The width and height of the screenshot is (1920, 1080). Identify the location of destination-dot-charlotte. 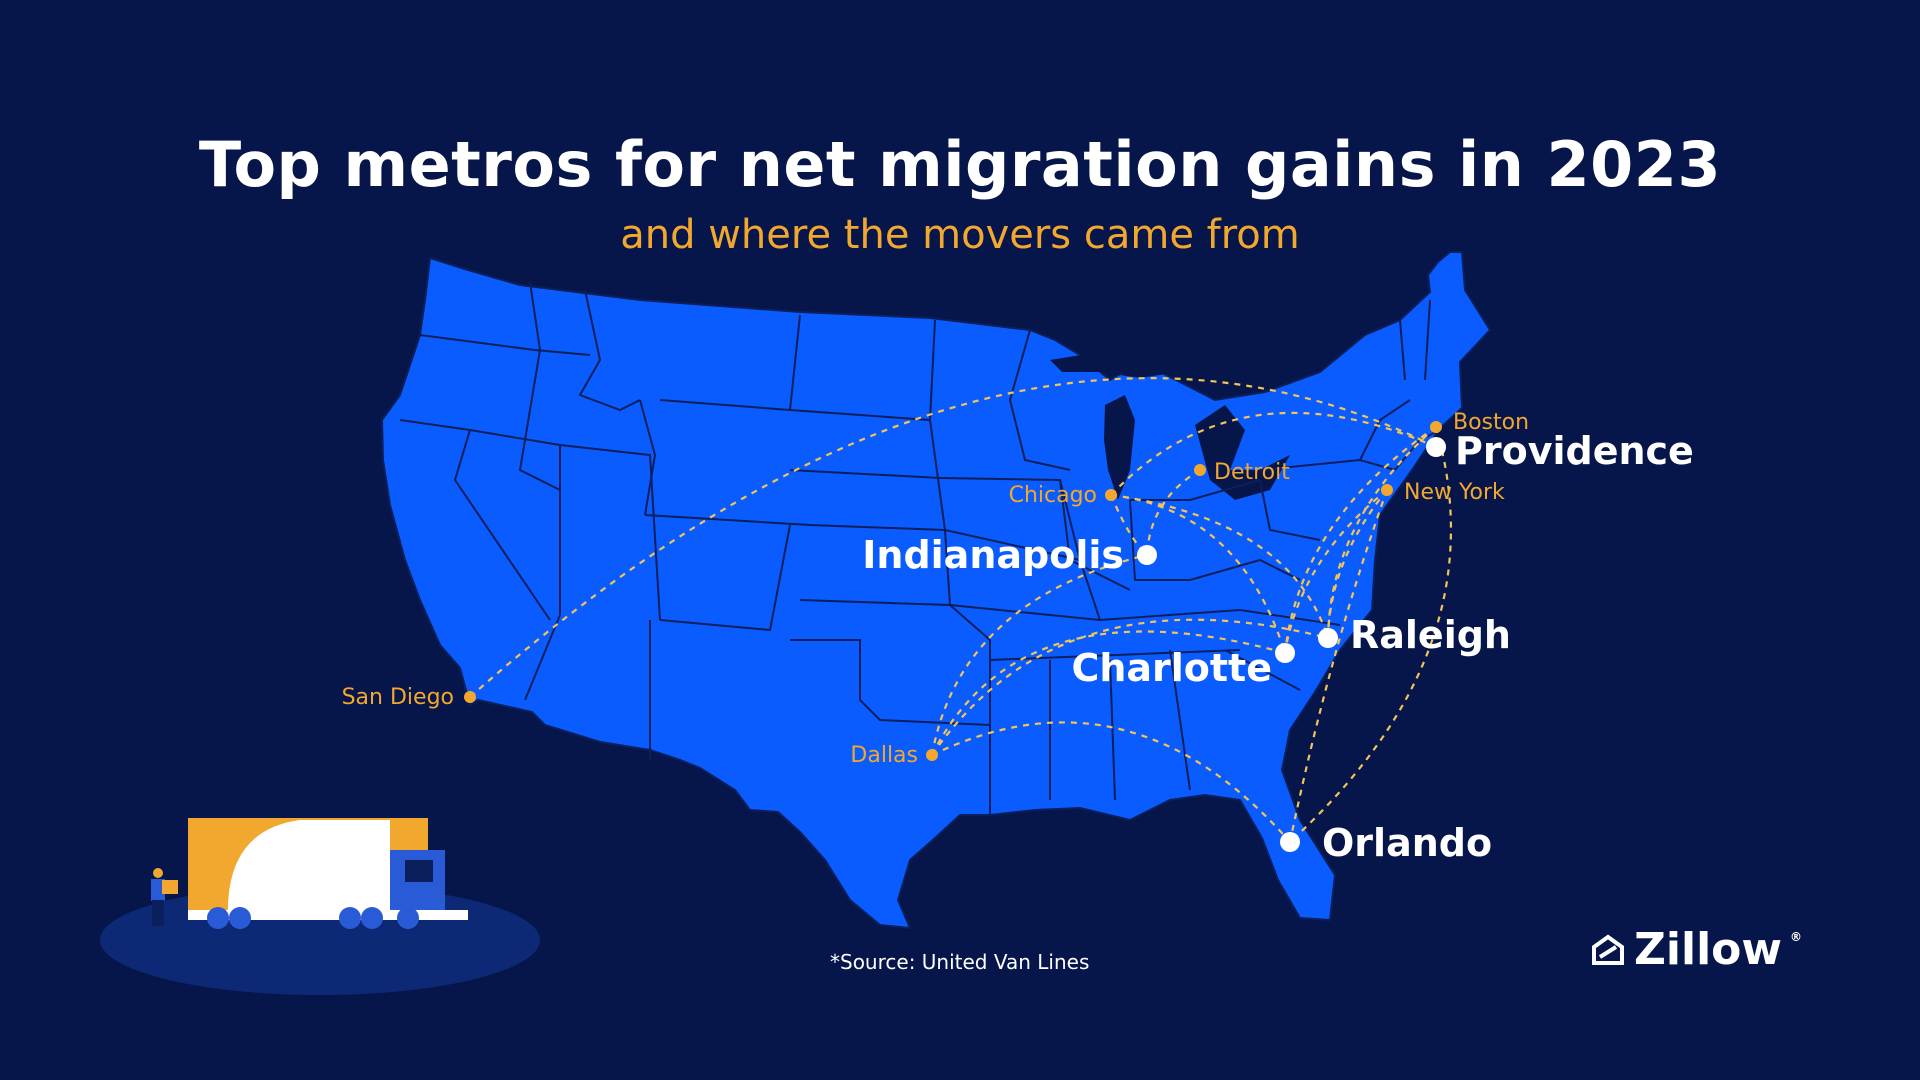
(1285, 653).